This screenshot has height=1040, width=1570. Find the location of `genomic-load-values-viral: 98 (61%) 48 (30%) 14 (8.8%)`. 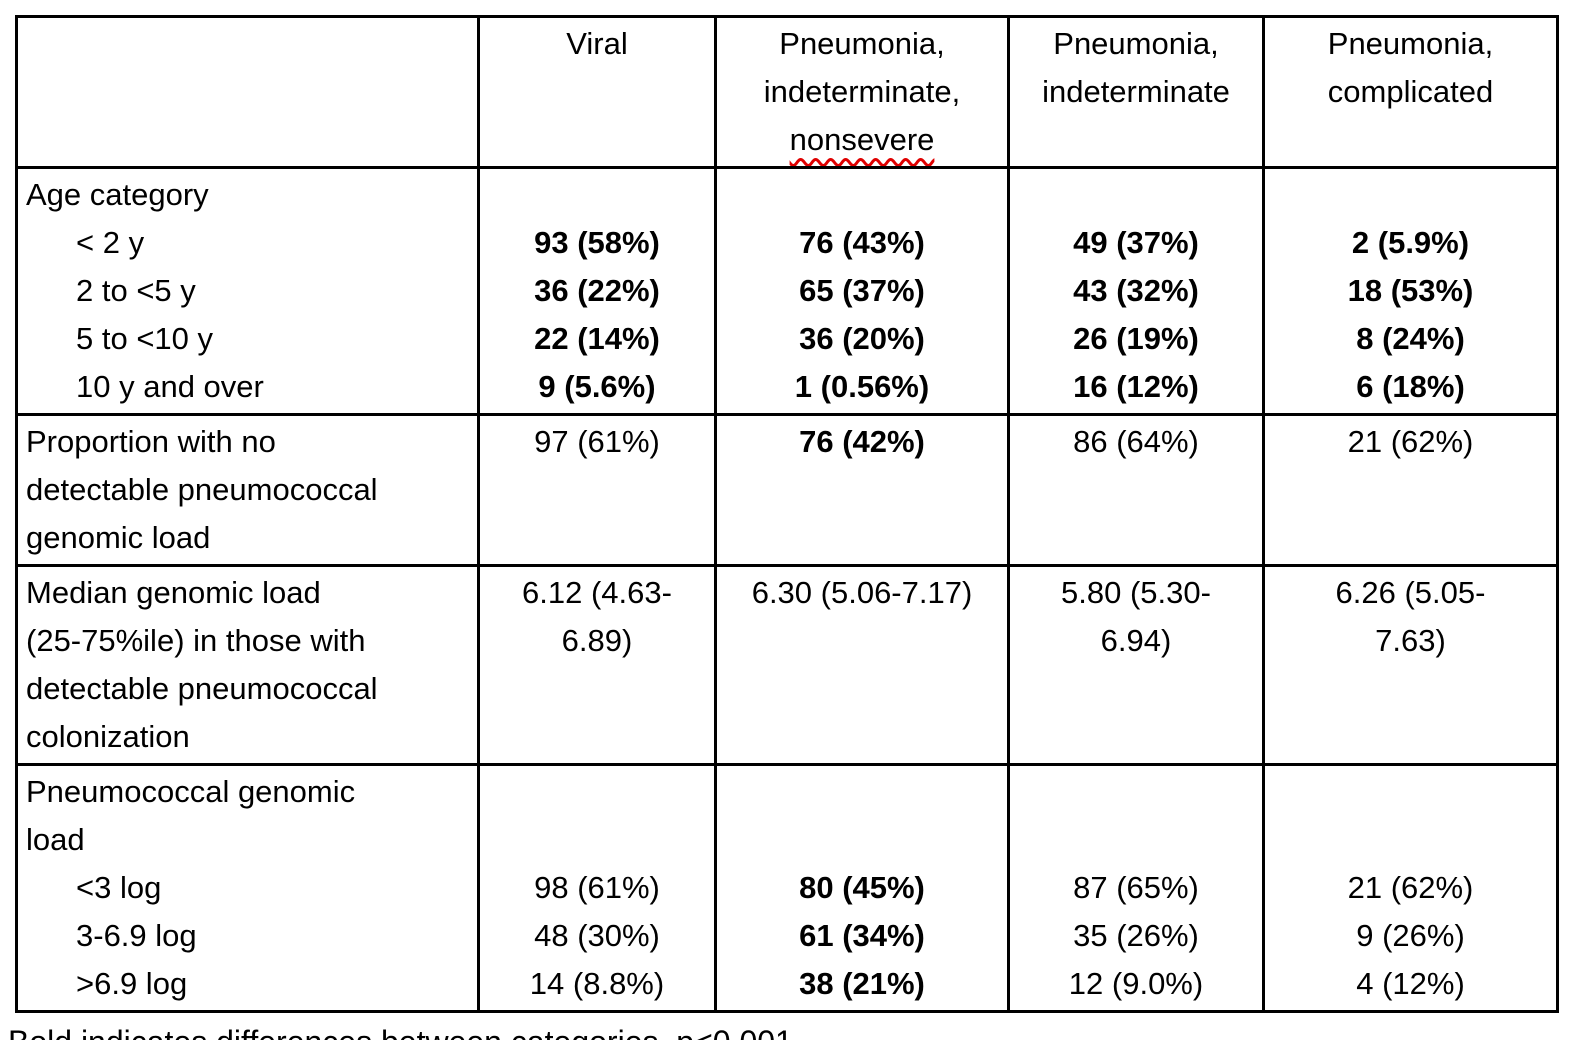

genomic-load-values-viral: 98 (61%) 48 (30%) 14 (8.8%) is located at coordinates (597, 888).